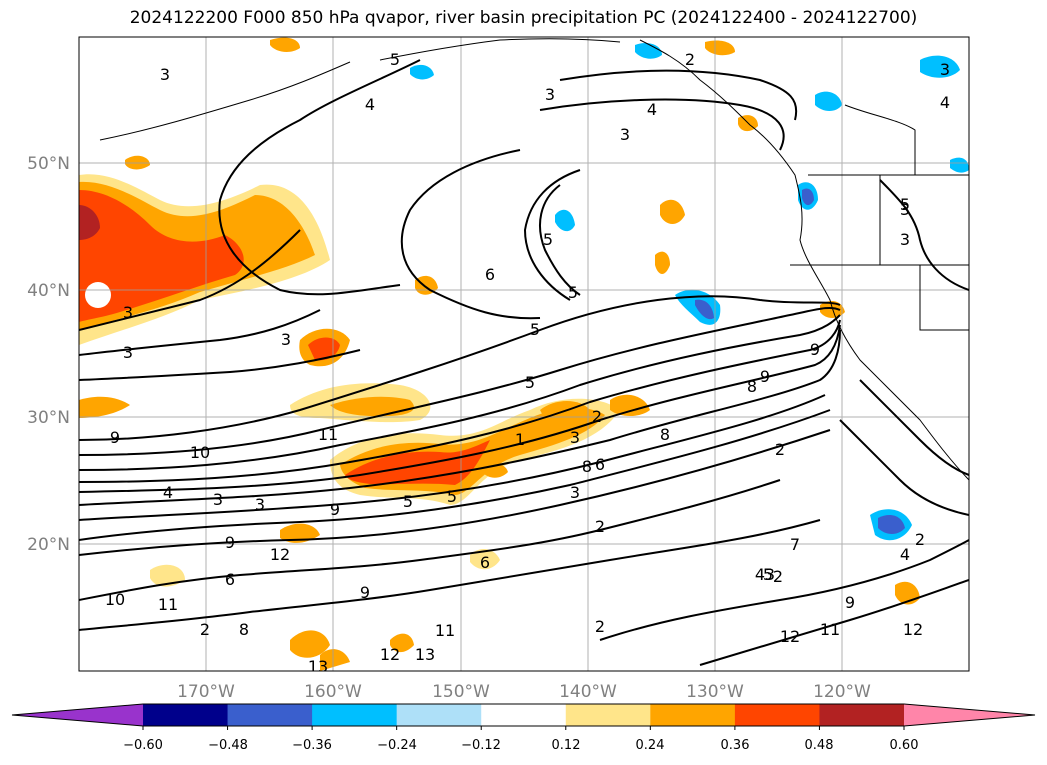  Describe the element at coordinates (808, 197) in the screenshot. I see `precip-neg-3-core` at that location.